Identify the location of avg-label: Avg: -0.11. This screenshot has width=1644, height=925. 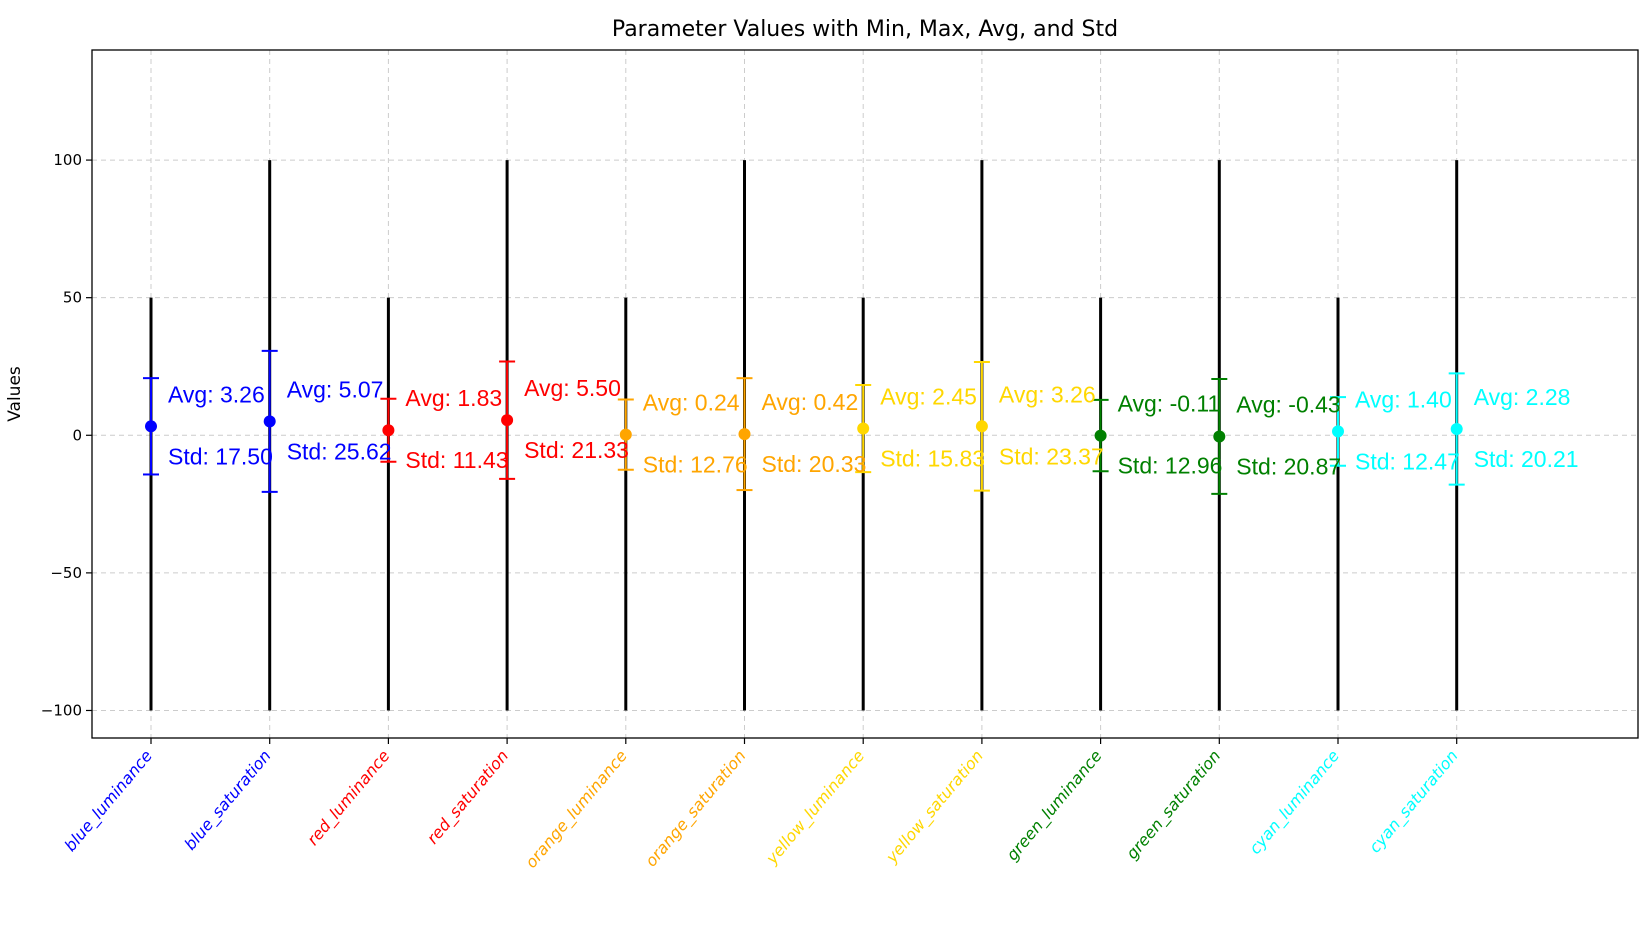
(1169, 404).